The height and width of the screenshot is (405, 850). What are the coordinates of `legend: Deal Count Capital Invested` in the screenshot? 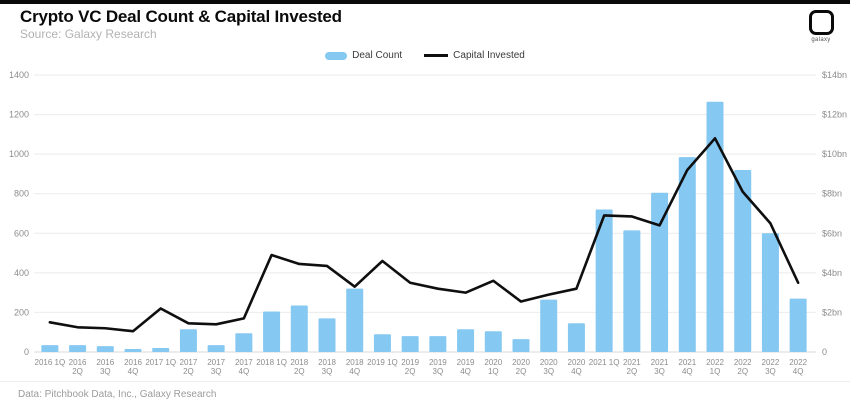 It's located at (425, 55).